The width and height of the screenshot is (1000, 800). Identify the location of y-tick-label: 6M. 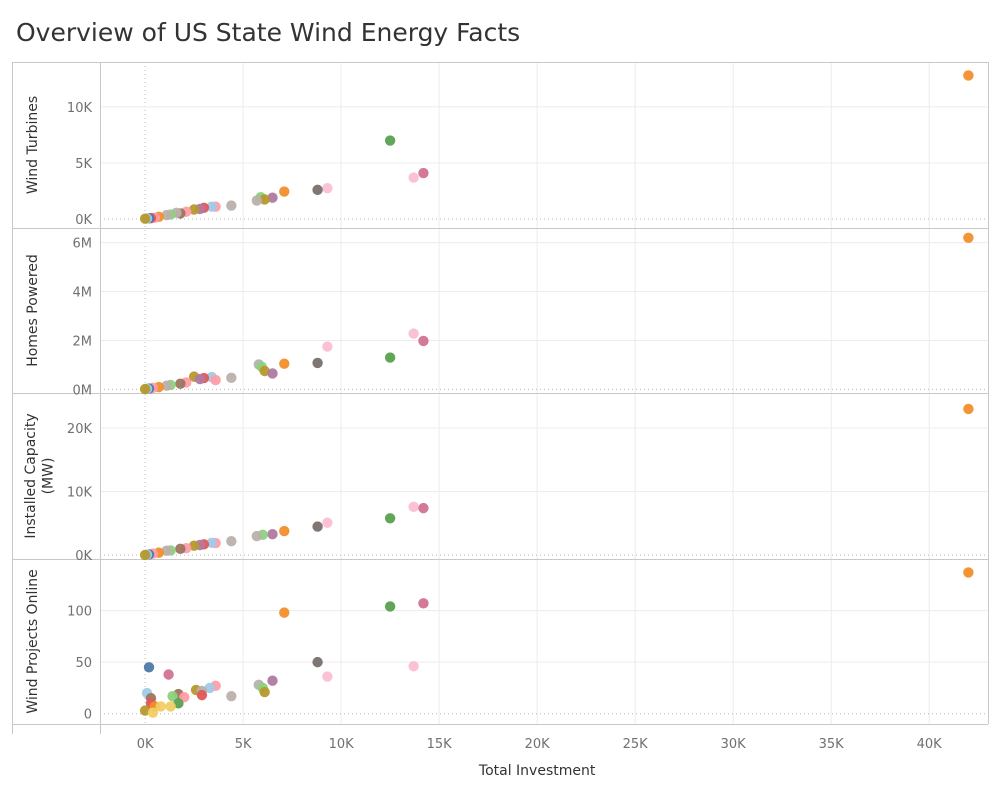
(83, 244).